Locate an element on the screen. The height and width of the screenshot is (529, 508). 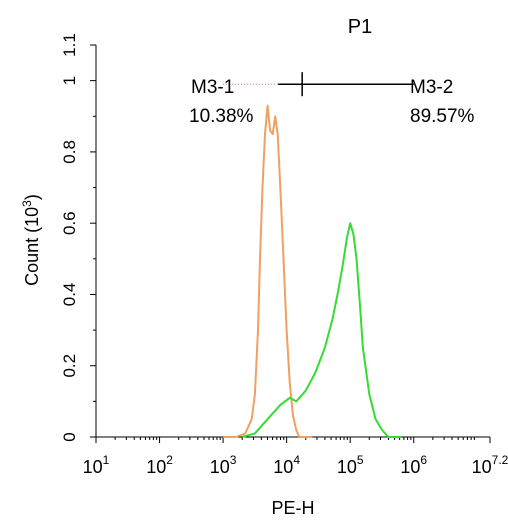
y-axis-label-main: Count (10 is located at coordinates (32, 246).